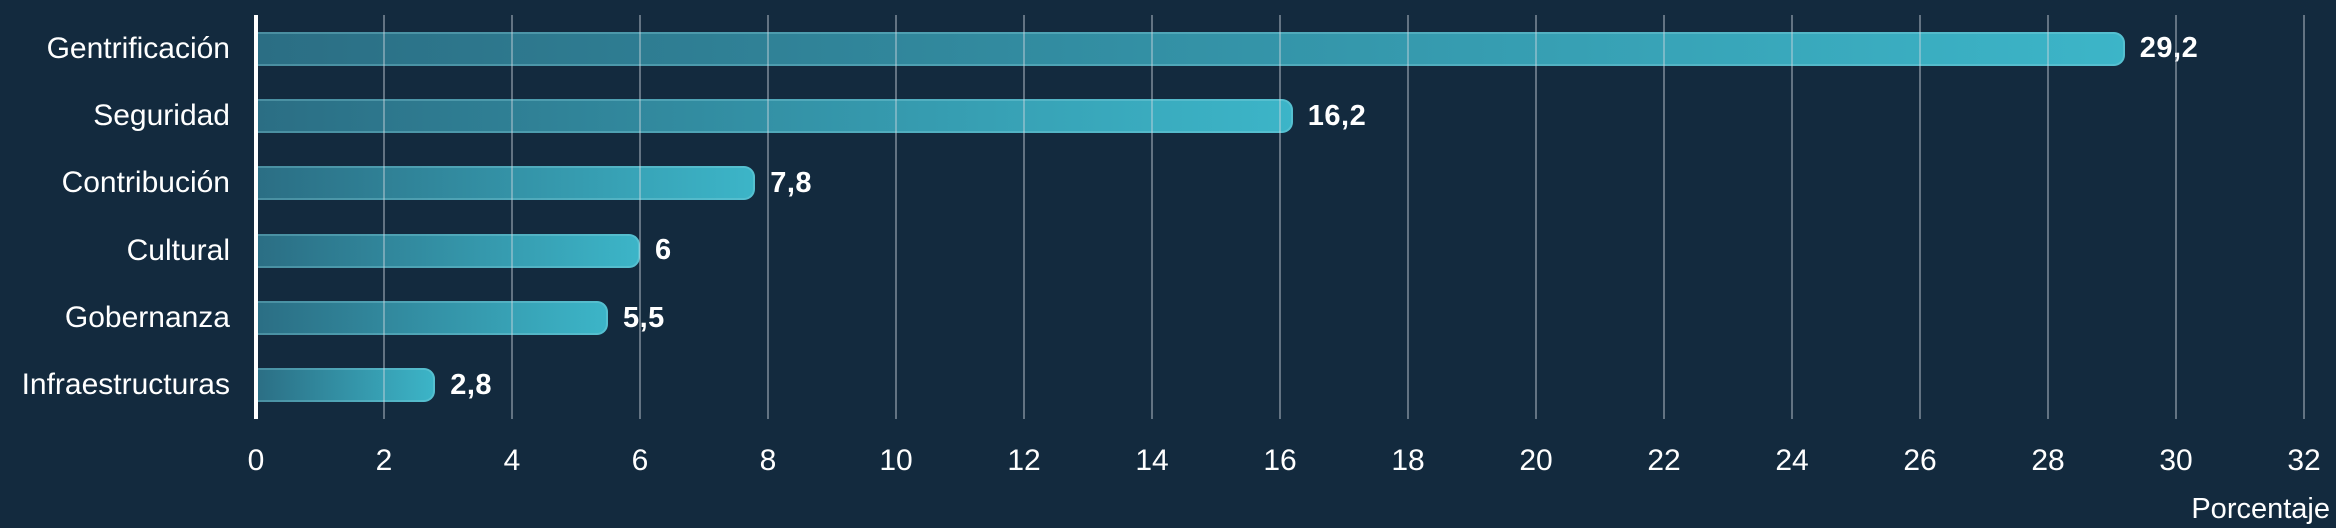 Image resolution: width=2336 pixels, height=528 pixels. What do you see at coordinates (1337, 115) in the screenshot?
I see `value-label: 16,2` at bounding box center [1337, 115].